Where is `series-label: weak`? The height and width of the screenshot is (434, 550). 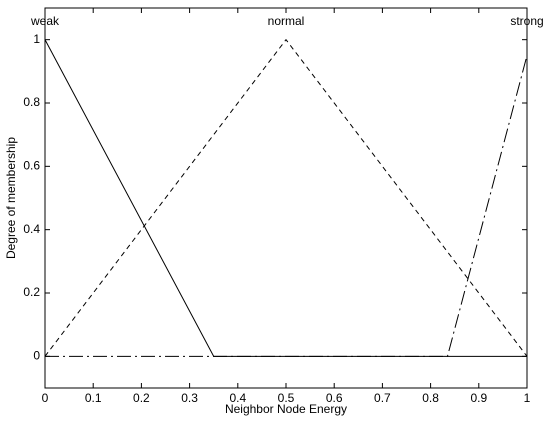 series-label: weak is located at coordinates (45, 21).